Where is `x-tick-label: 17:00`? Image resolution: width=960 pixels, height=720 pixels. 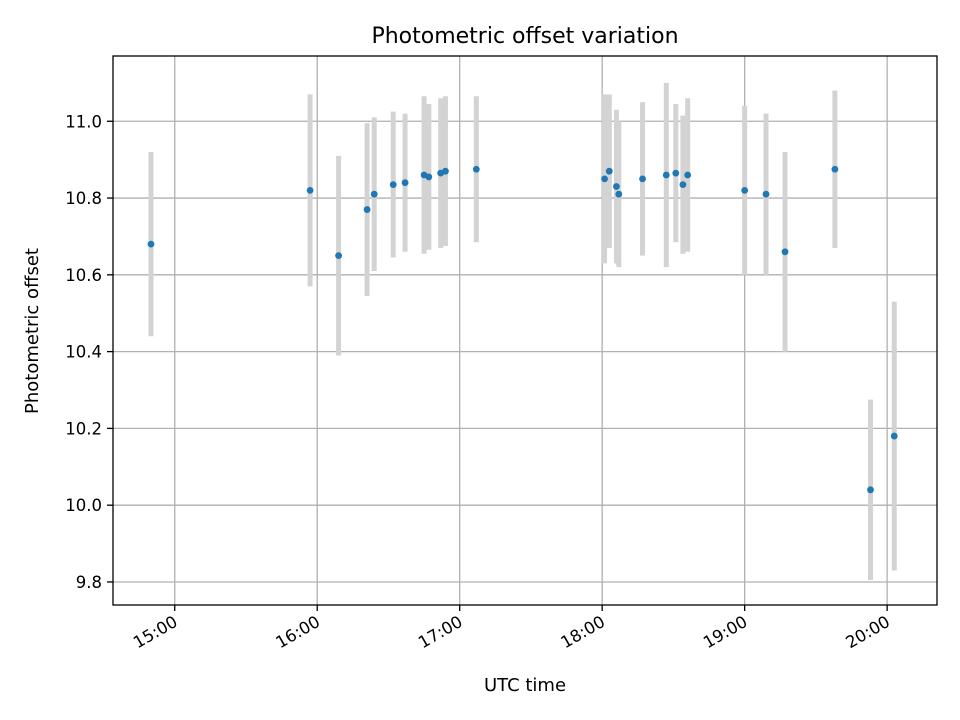 x-tick-label: 17:00 is located at coordinates (440, 632).